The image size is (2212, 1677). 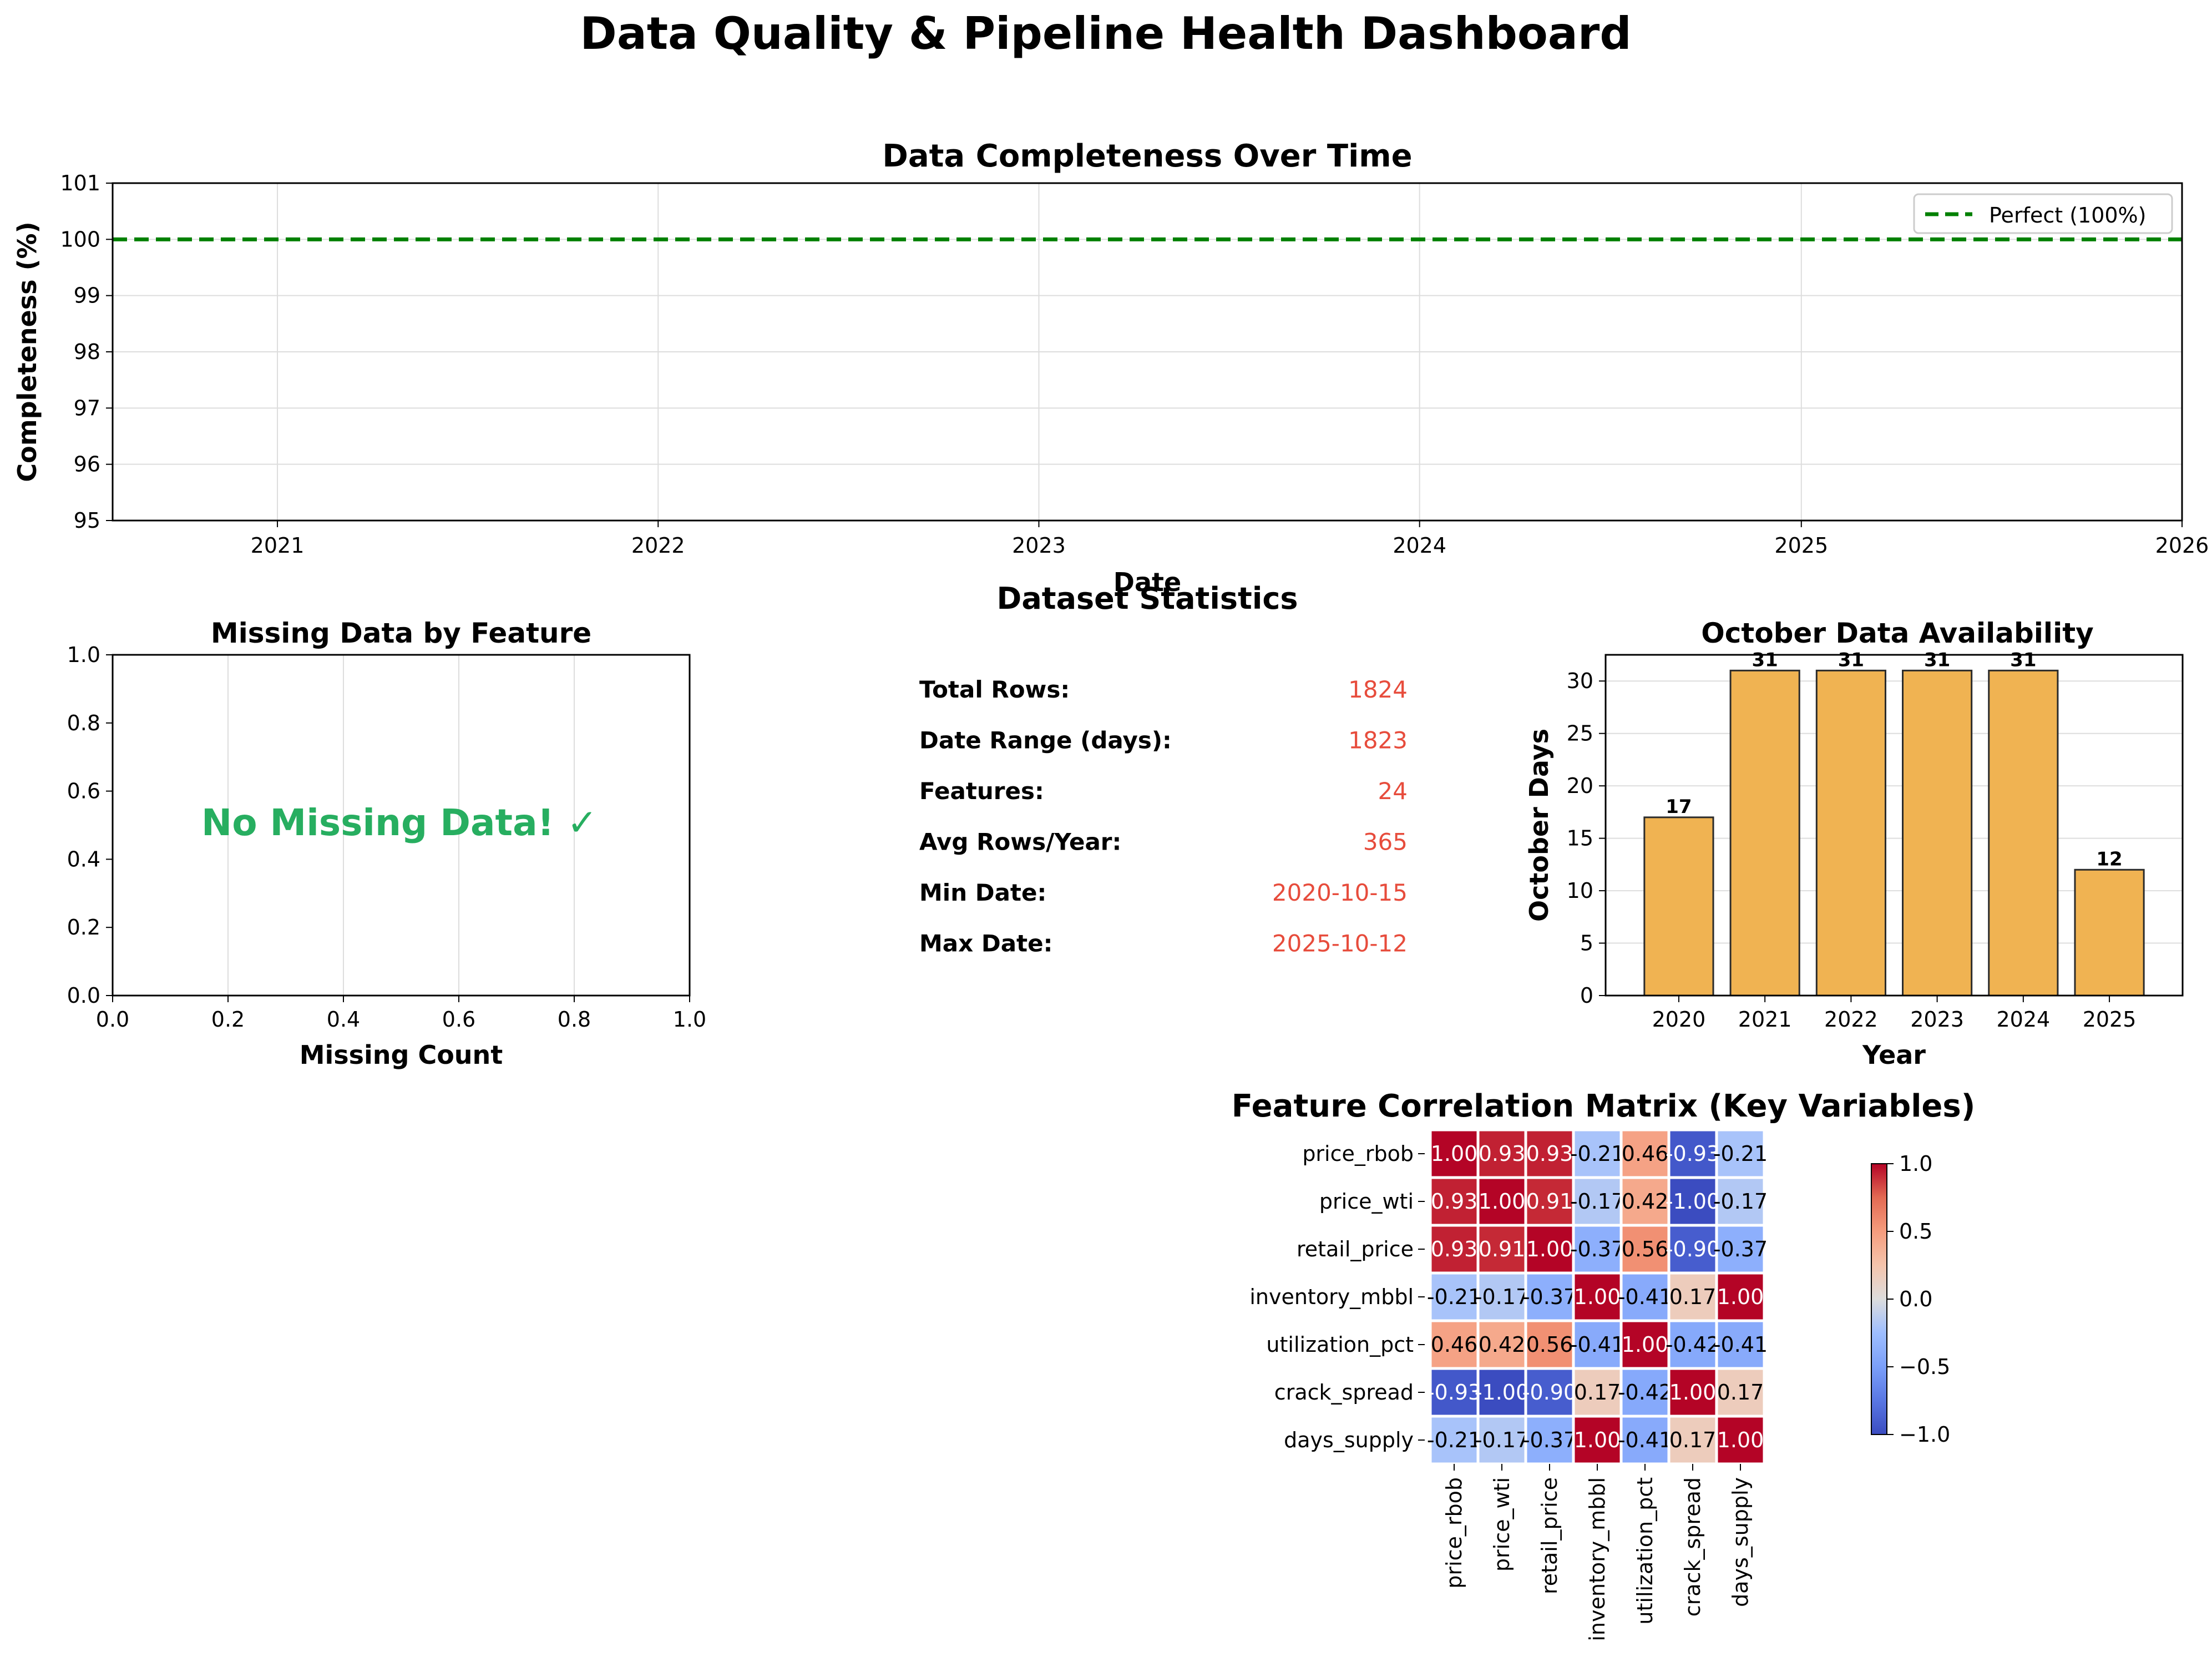 I want to click on stat-label: Total Rows:, so click(x=995, y=689).